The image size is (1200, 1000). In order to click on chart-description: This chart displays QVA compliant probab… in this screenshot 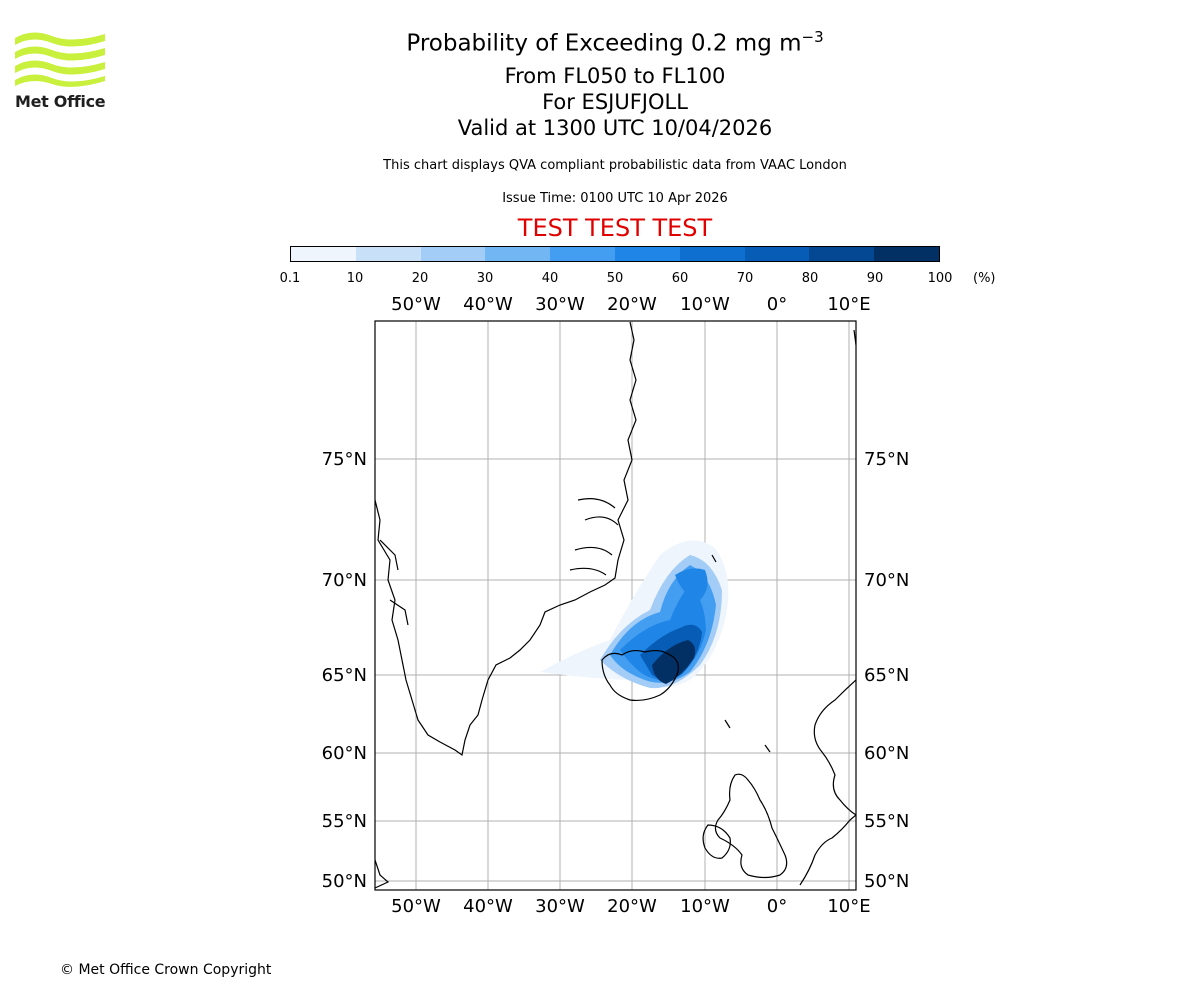, I will do `click(615, 165)`.